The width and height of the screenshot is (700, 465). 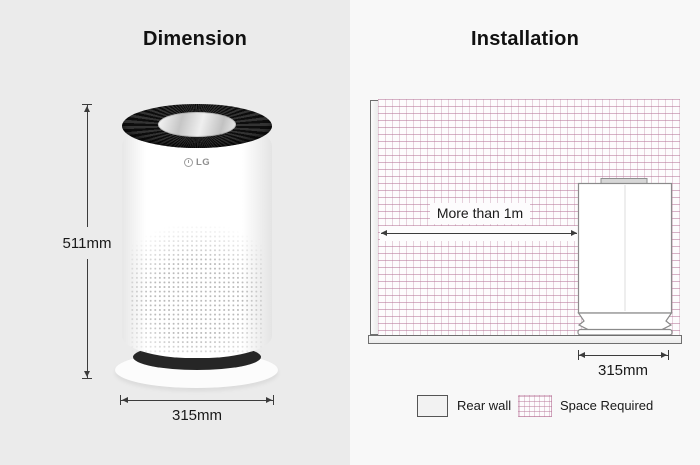 What do you see at coordinates (432, 406) in the screenshot?
I see `rear-wall-swatch` at bounding box center [432, 406].